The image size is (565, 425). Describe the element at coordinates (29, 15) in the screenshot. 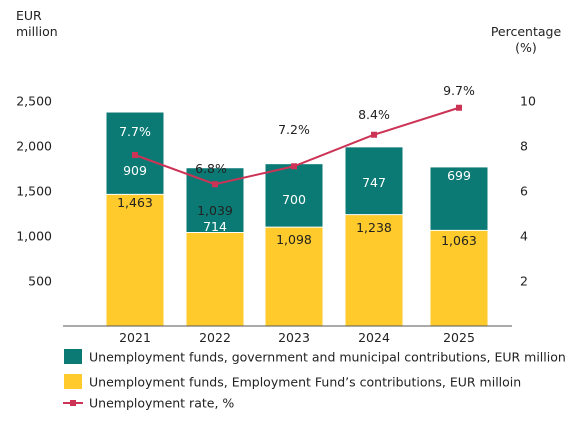

I see `left-axis-title-line: EUR` at that location.